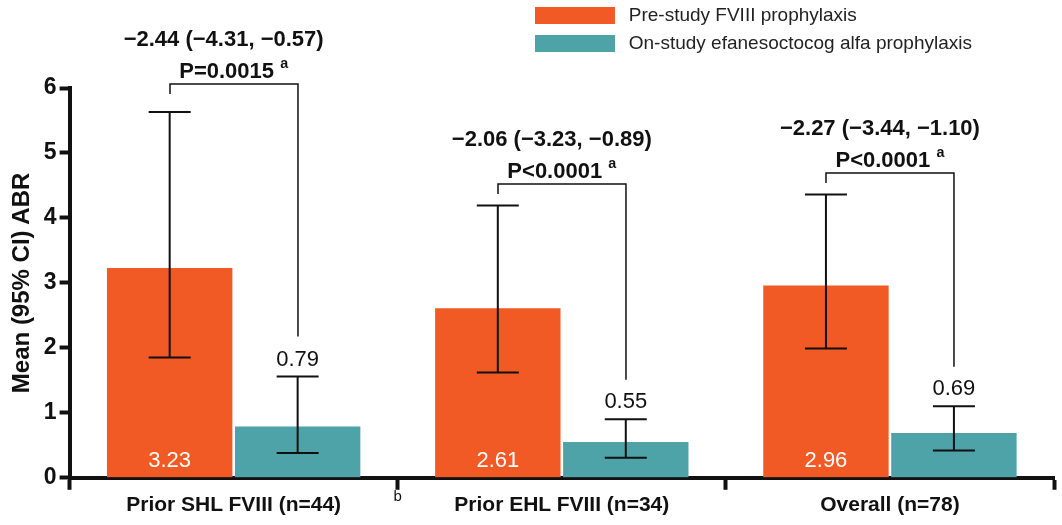 This screenshot has height=525, width=1062. I want to click on y-tick-label: 0, so click(50, 476).